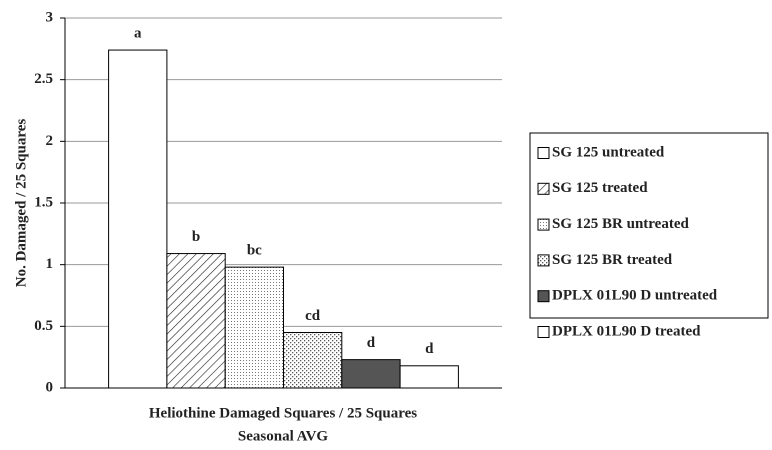  Describe the element at coordinates (50, 264) in the screenshot. I see `y-tick-label: 1` at that location.